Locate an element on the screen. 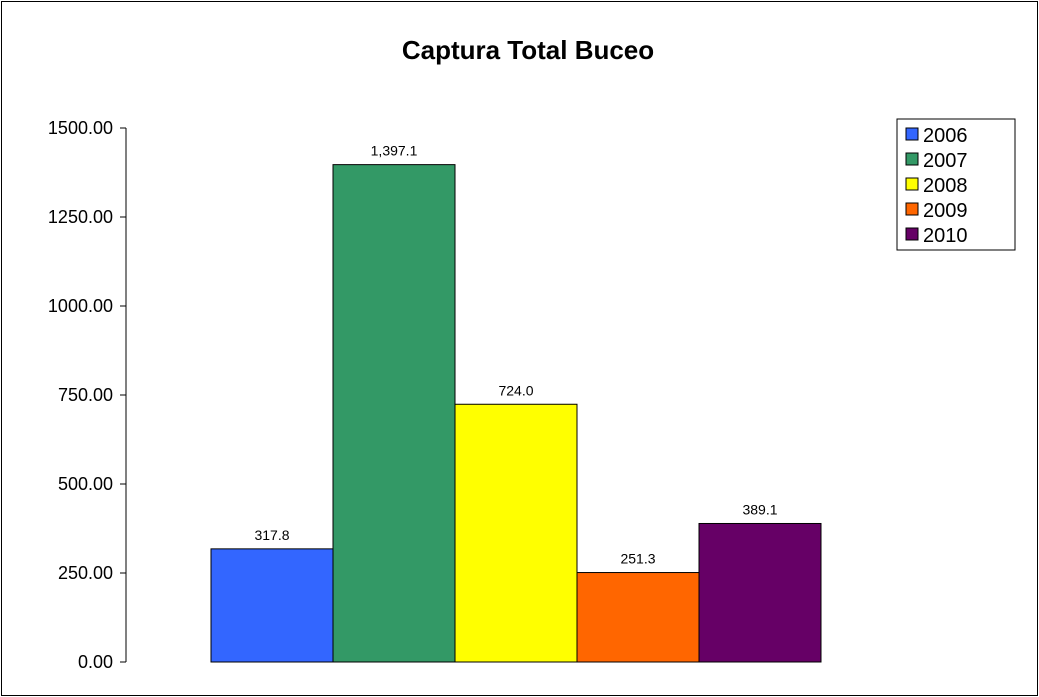  bar-2009 is located at coordinates (638, 617).